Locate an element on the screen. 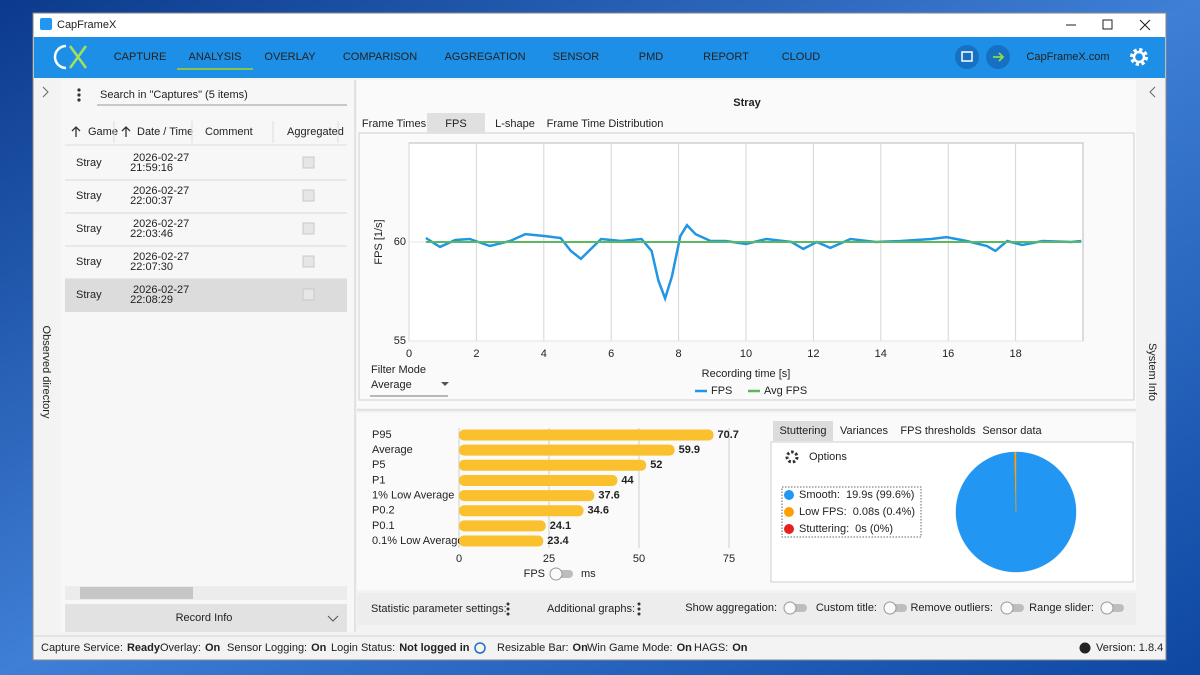  chart-tab: Frame Times is located at coordinates (394, 124).